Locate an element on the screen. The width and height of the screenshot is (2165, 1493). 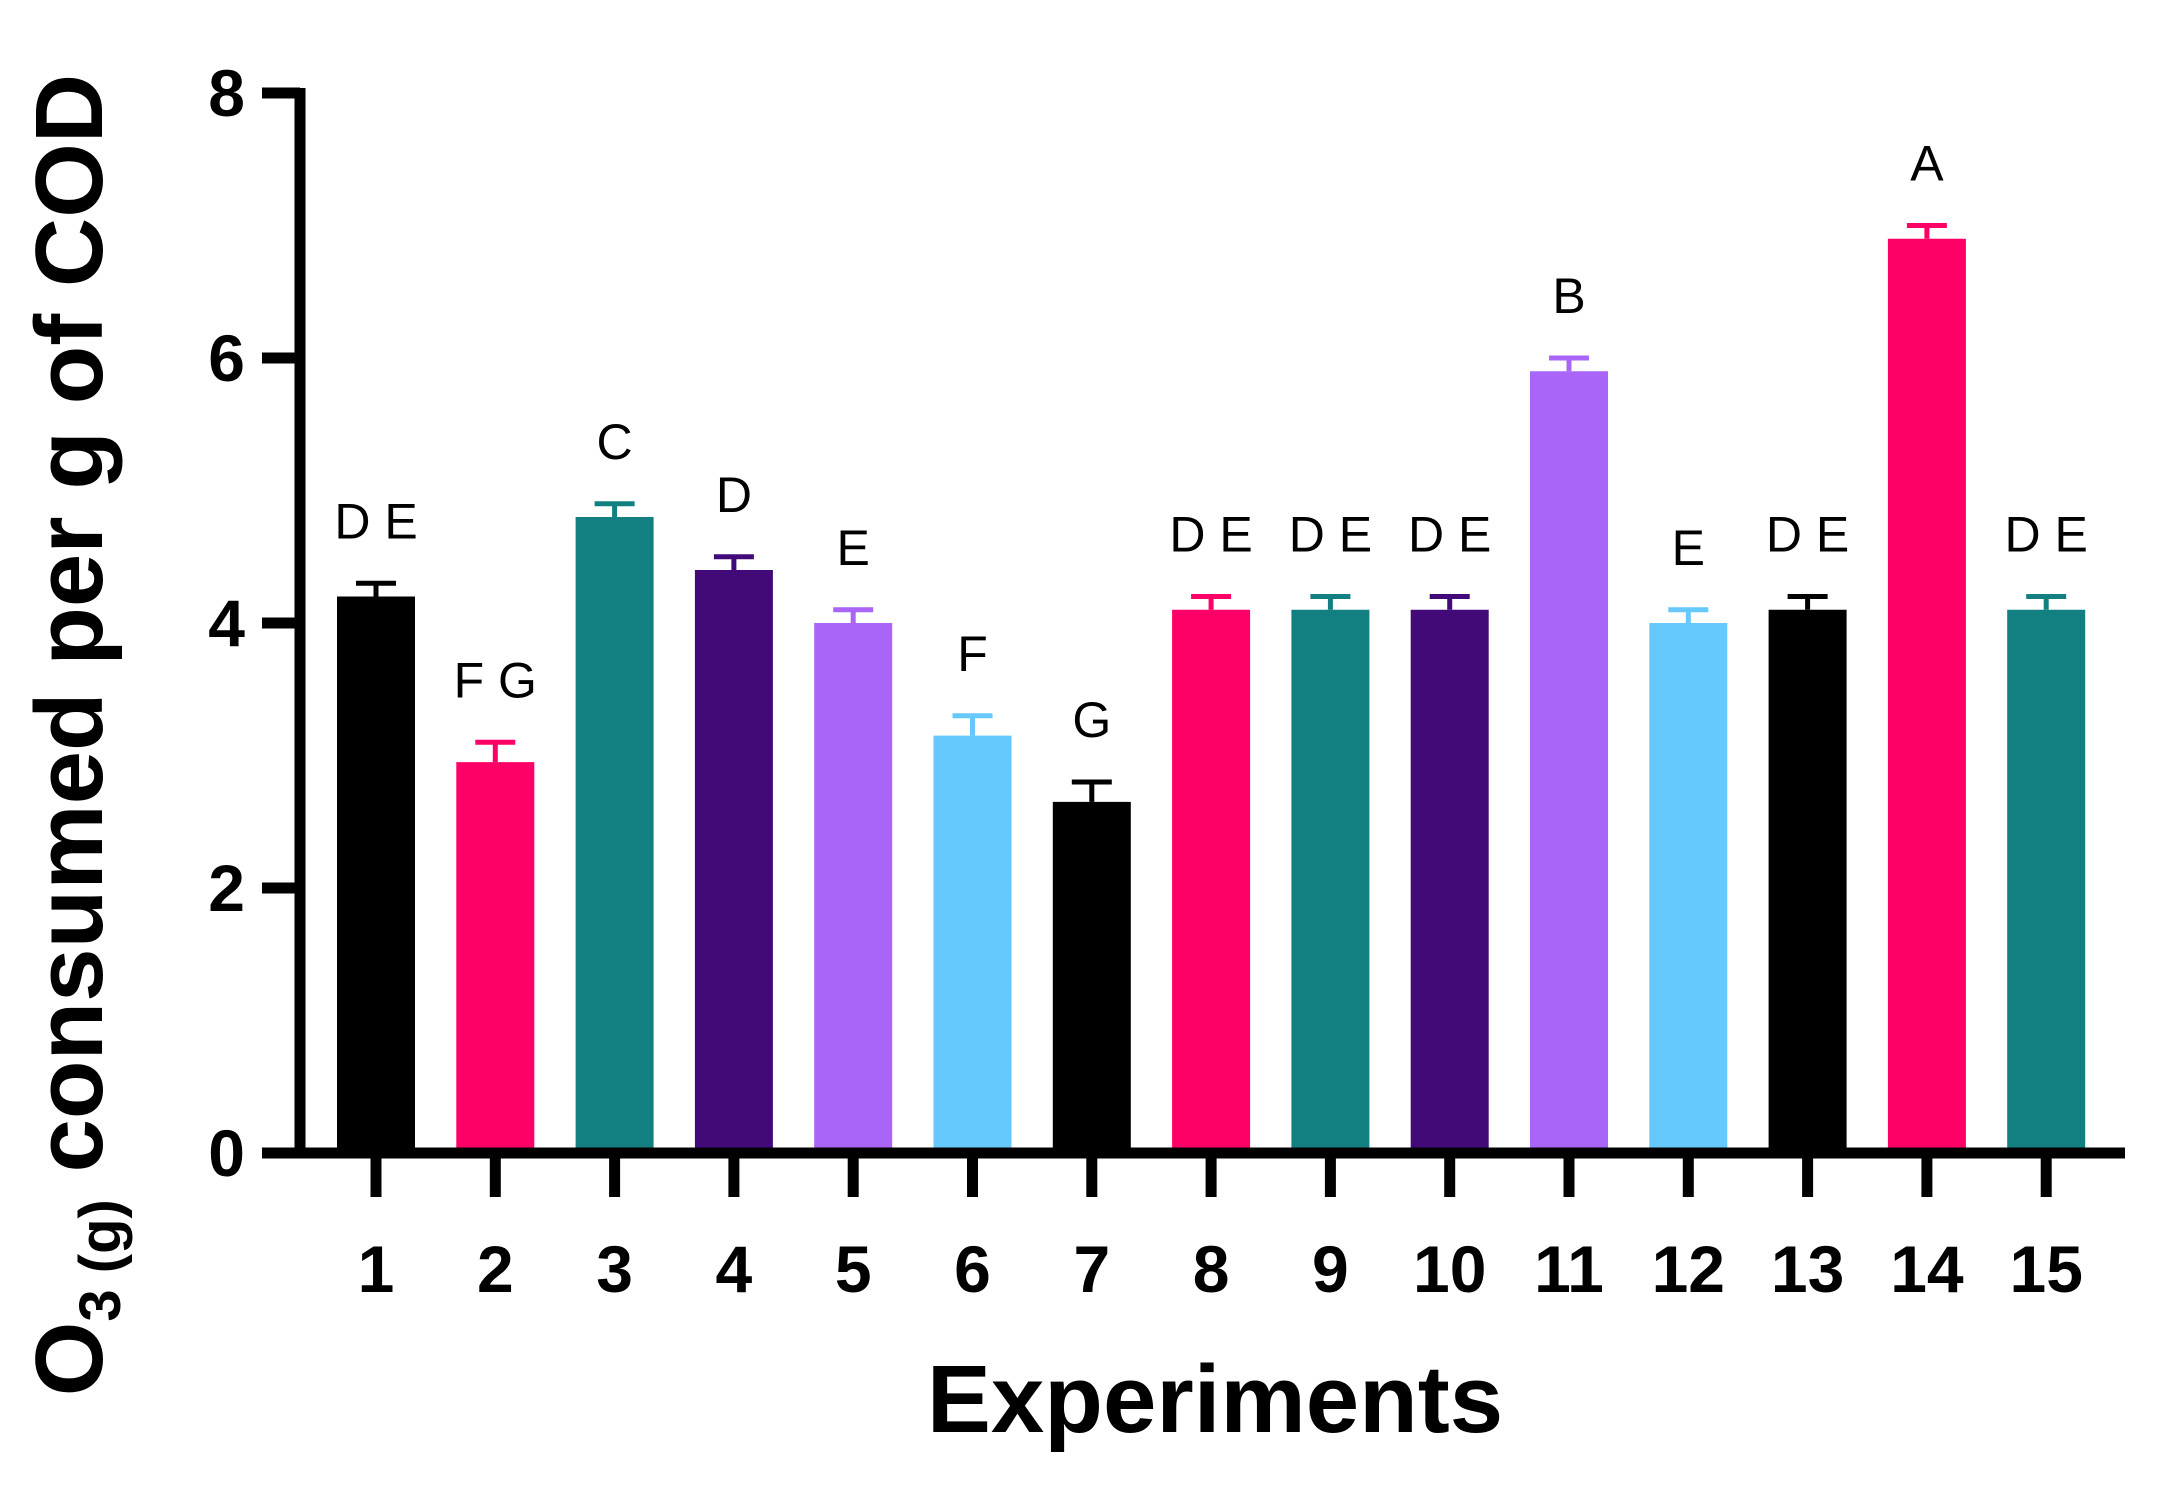
x-tick-label: 7 is located at coordinates (1091, 1269).